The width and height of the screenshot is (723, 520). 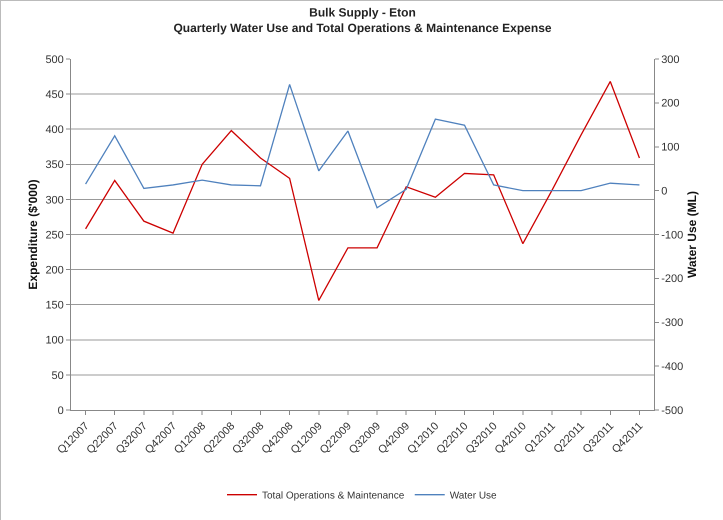 I want to click on y2-tick-label: -500, so click(x=672, y=410).